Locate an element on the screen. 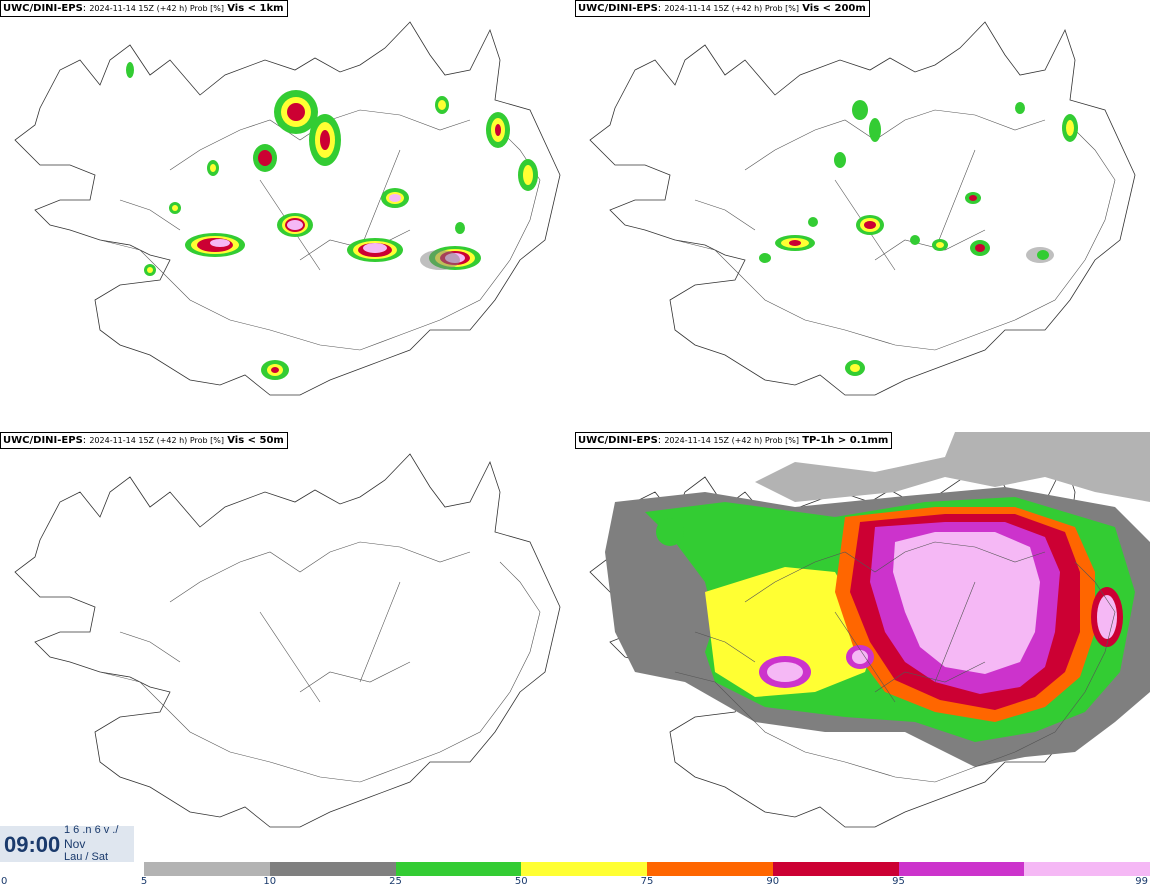 The image size is (1150, 891). colorbar-tick-label: 99 is located at coordinates (1141, 881).